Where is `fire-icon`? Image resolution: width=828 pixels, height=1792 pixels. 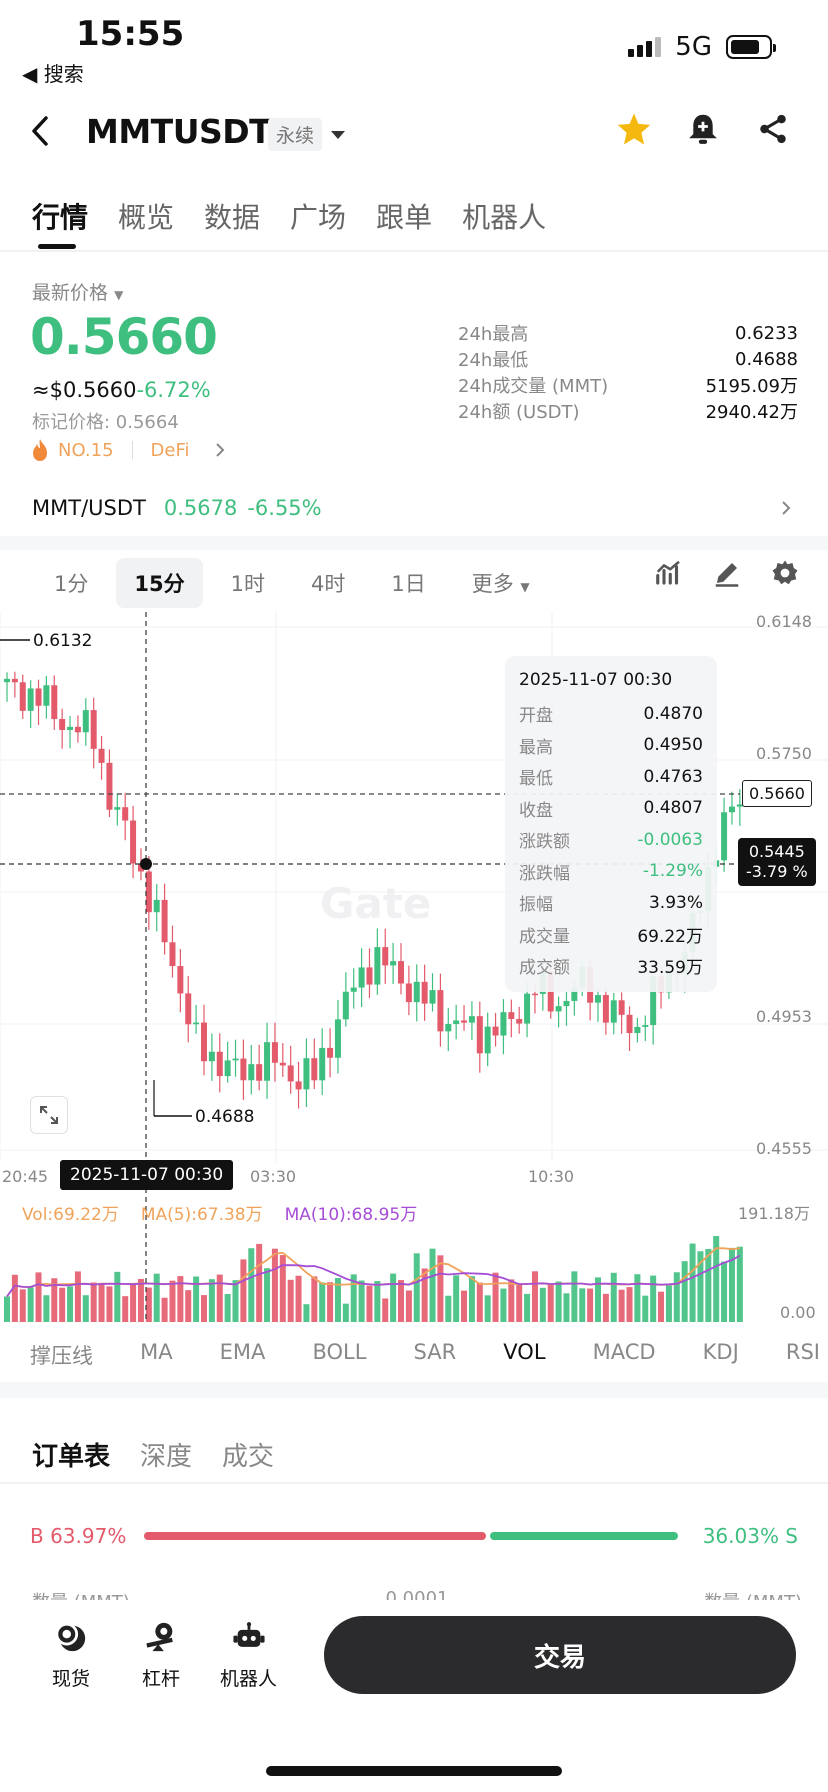 fire-icon is located at coordinates (40, 450).